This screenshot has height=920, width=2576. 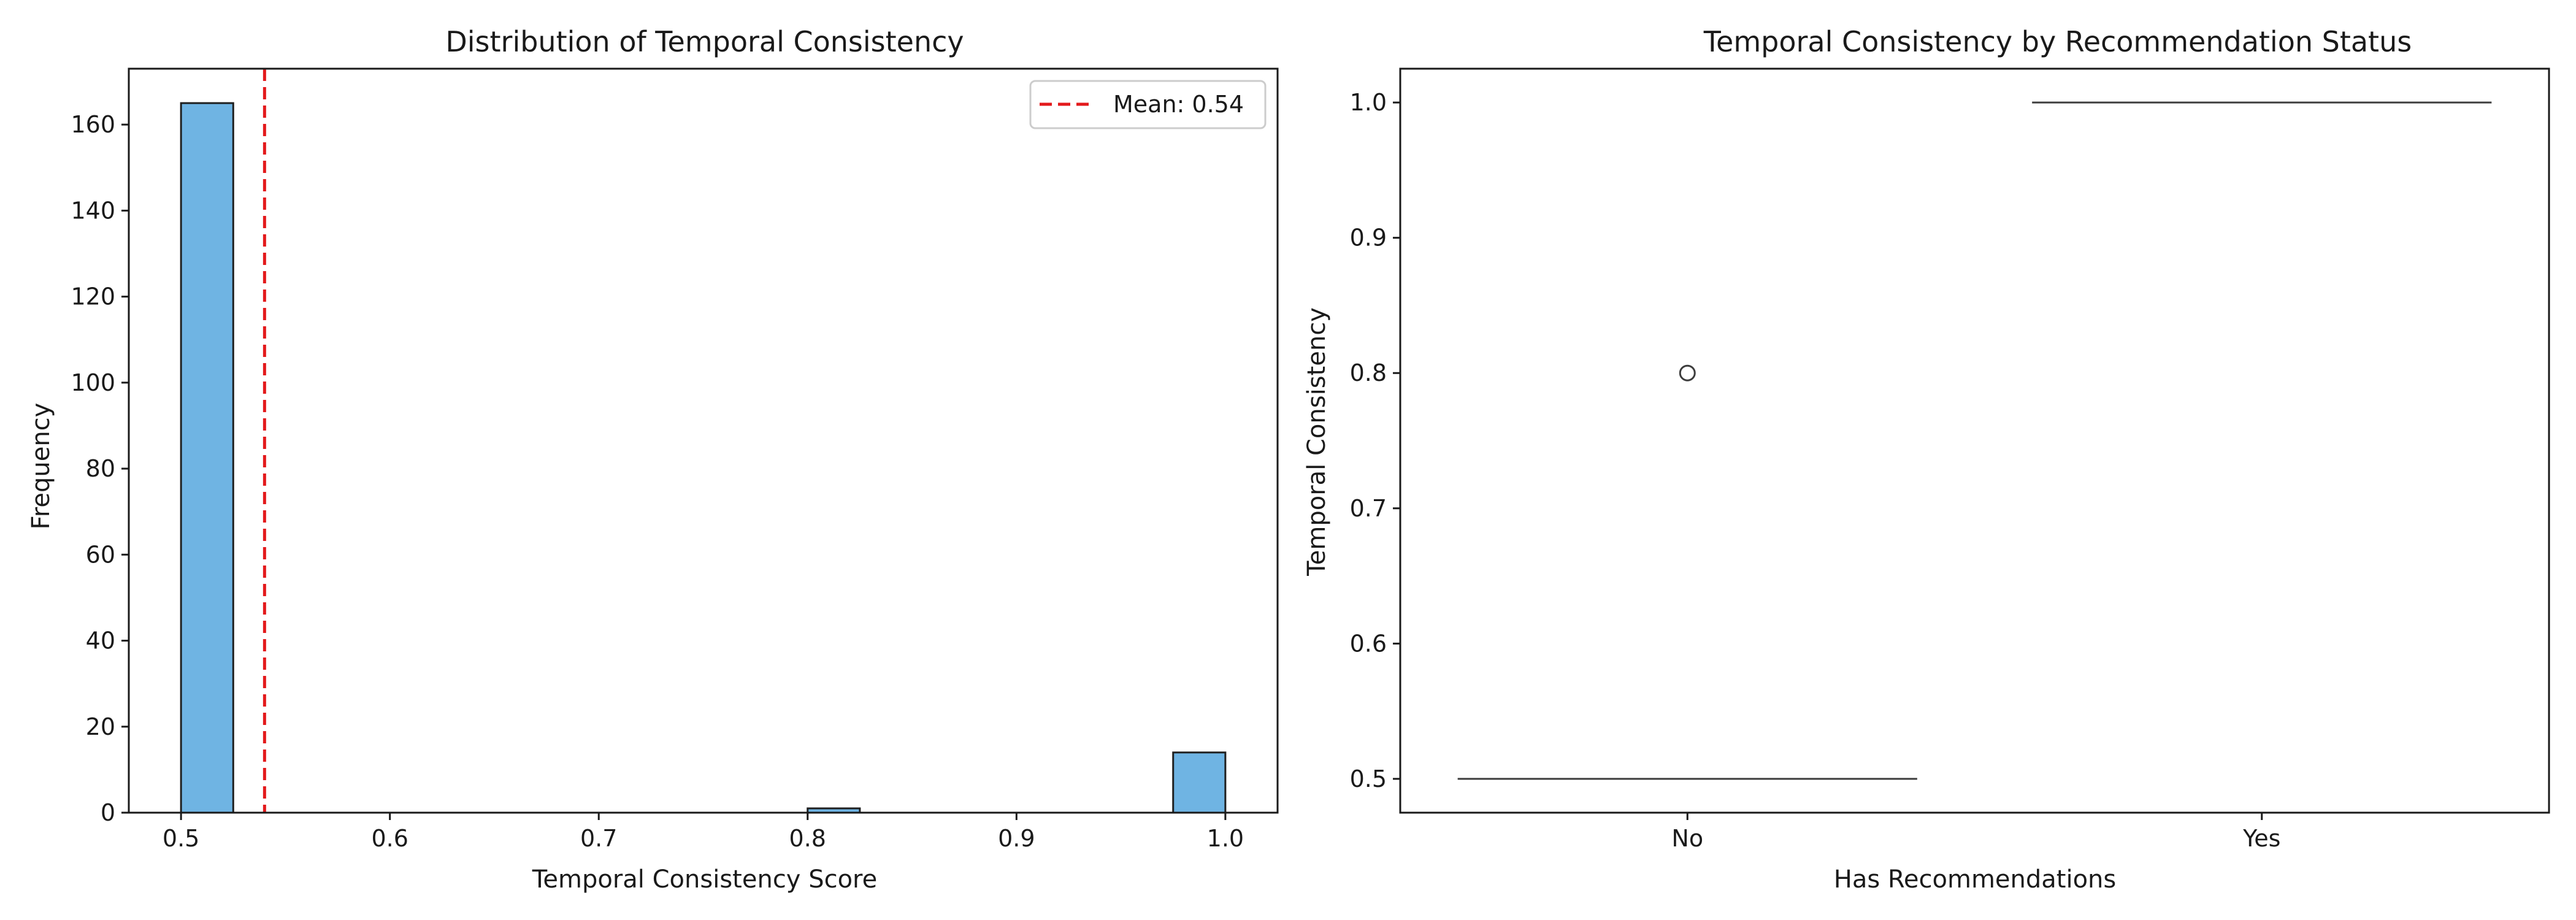 I want to click on legend-box, so click(x=1148, y=104).